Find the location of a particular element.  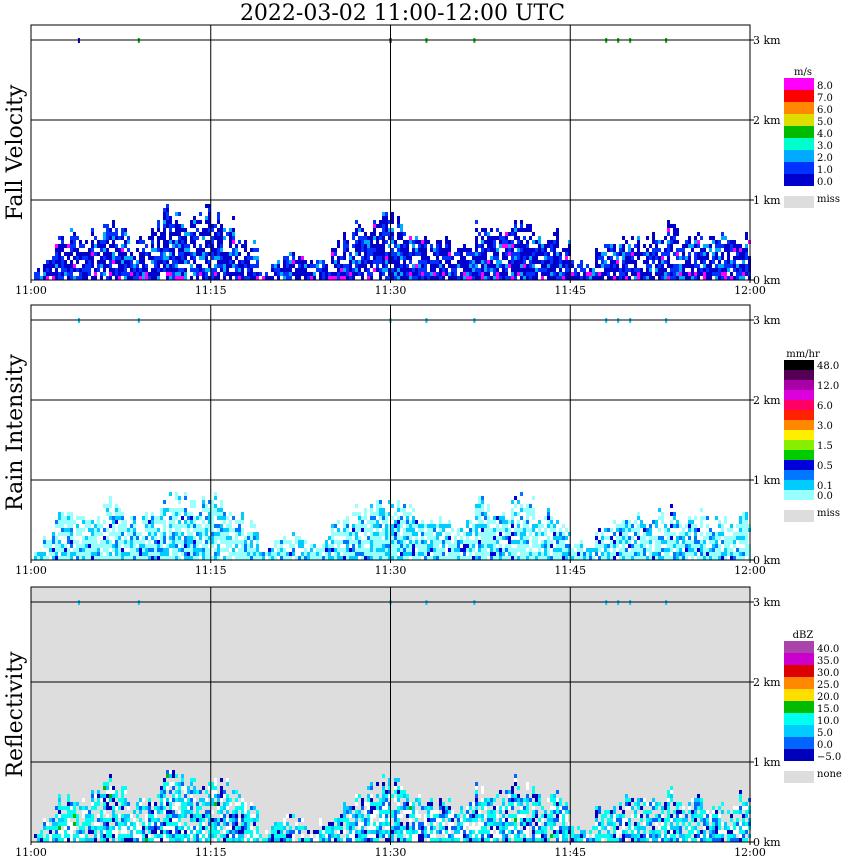

y-tick-label: 1 km is located at coordinates (767, 480).